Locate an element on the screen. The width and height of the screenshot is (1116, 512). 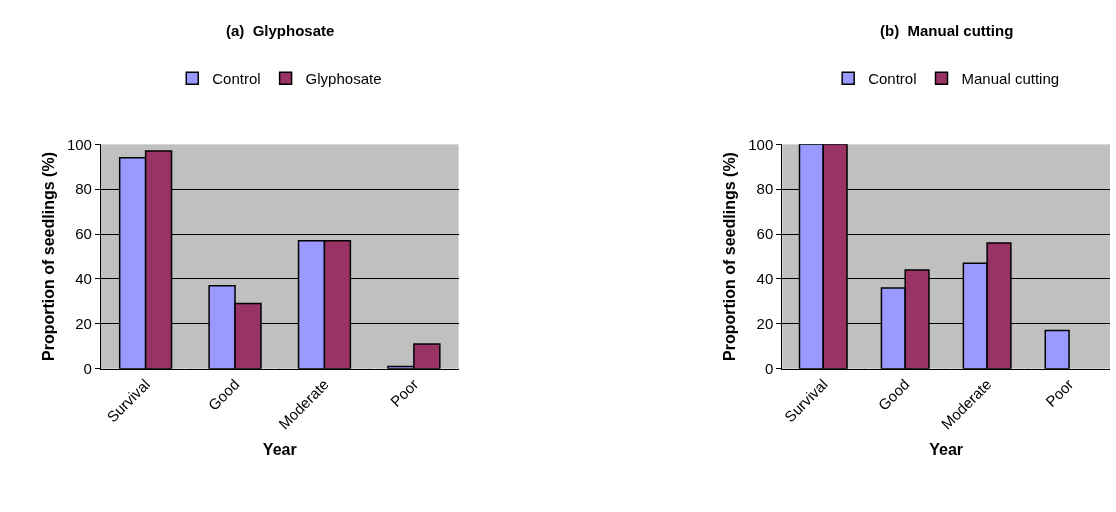
chart-title: (b) Manual cutting is located at coordinates (947, 30).